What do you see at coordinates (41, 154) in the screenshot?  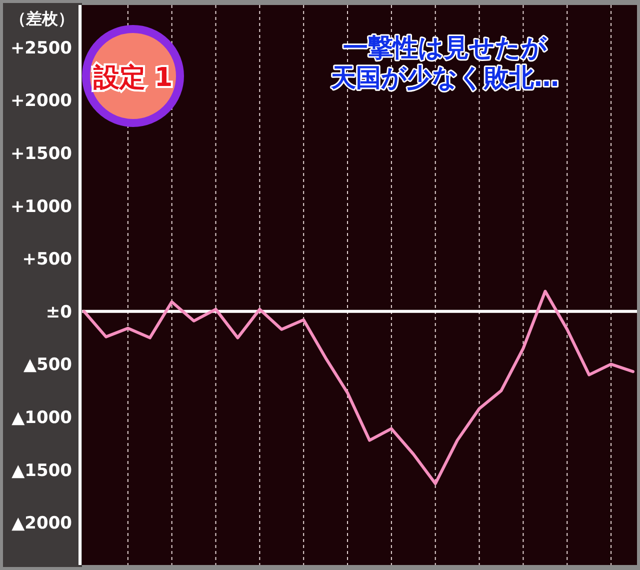 I see `y-tick-label: +1500` at bounding box center [41, 154].